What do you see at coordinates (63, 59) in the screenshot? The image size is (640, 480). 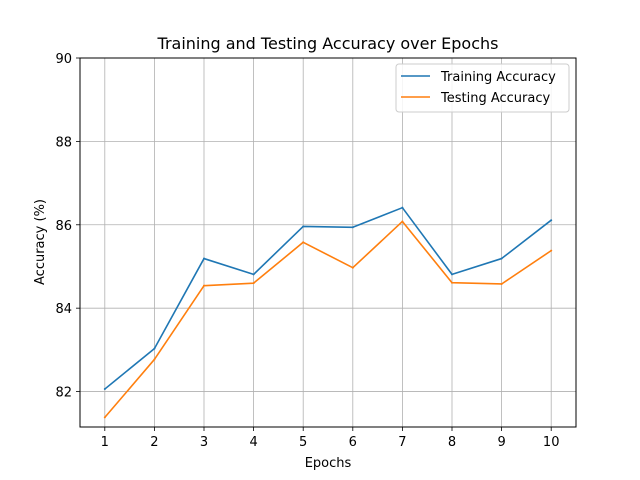 I see `y-tick-label: 90` at bounding box center [63, 59].